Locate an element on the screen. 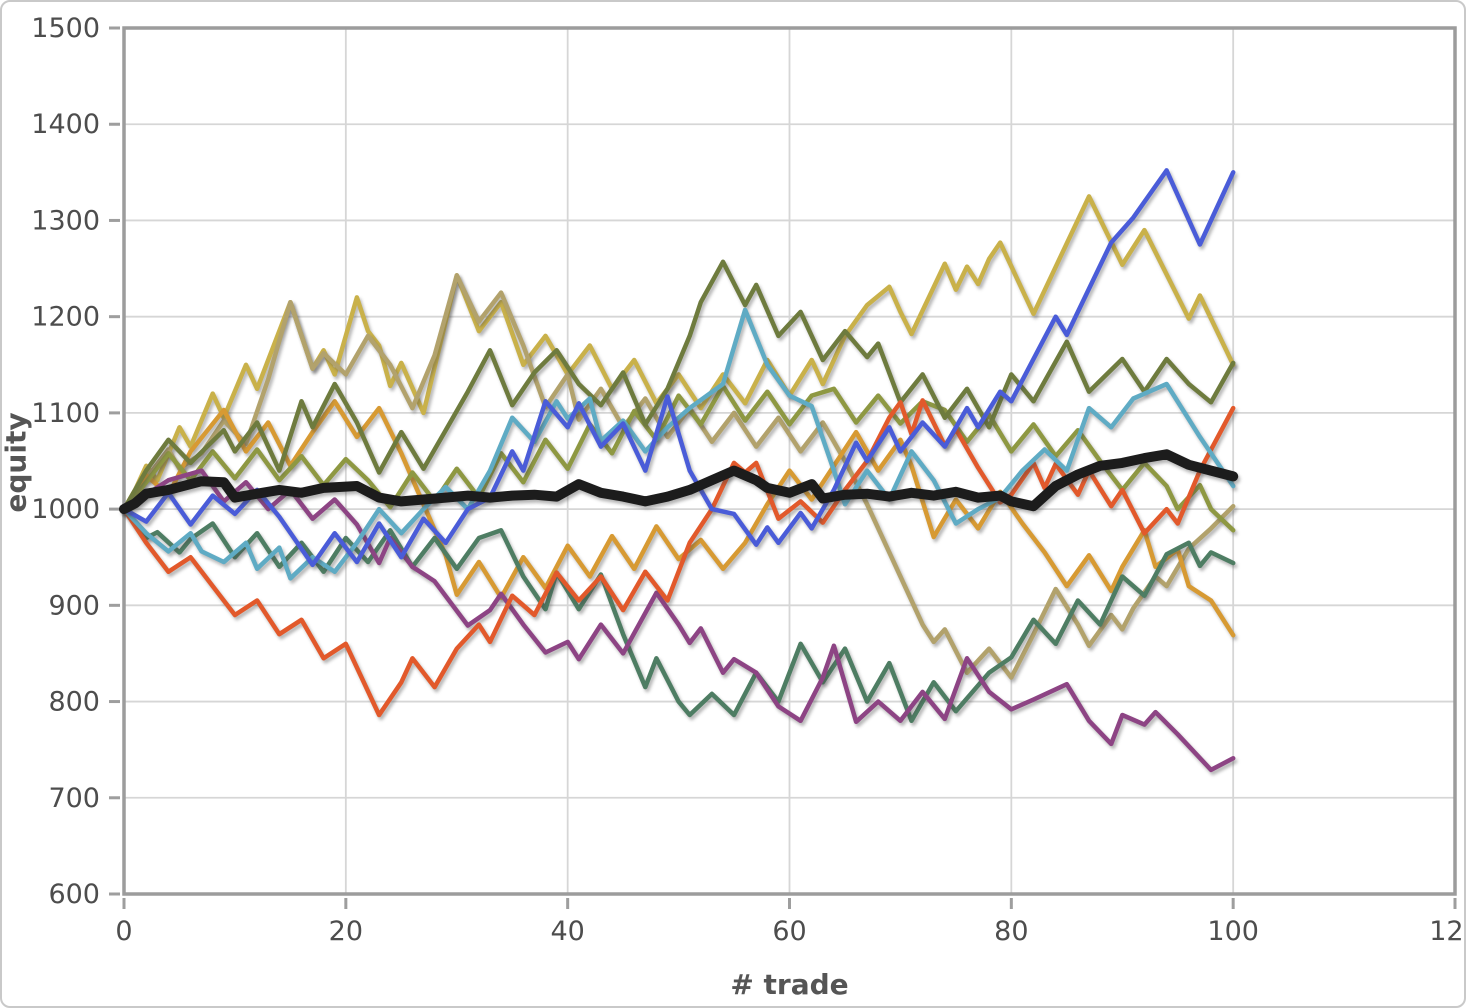  x-tick-label-80: 80 is located at coordinates (1011, 931).